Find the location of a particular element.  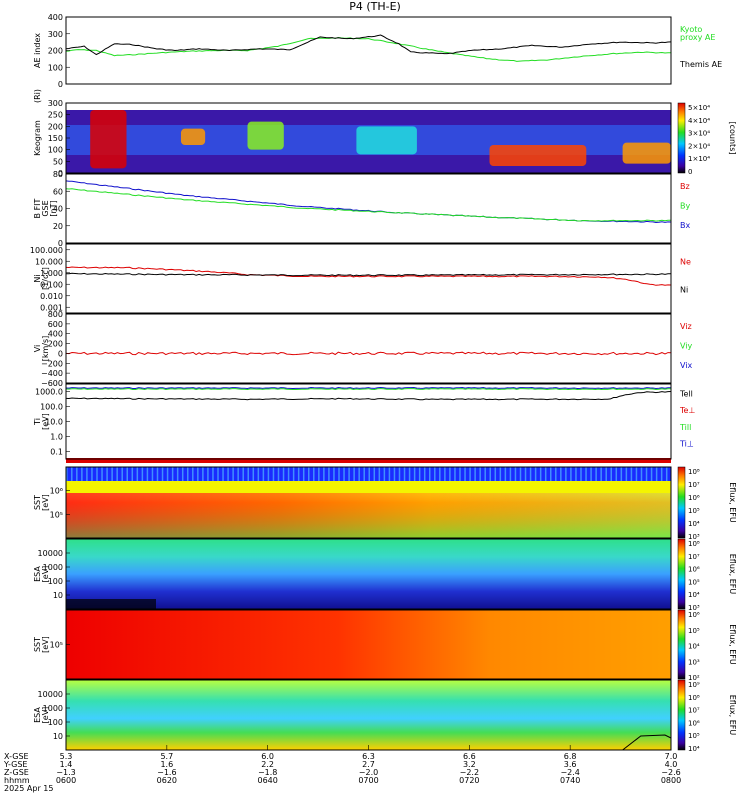

series-density-ne is located at coordinates (368, 276).